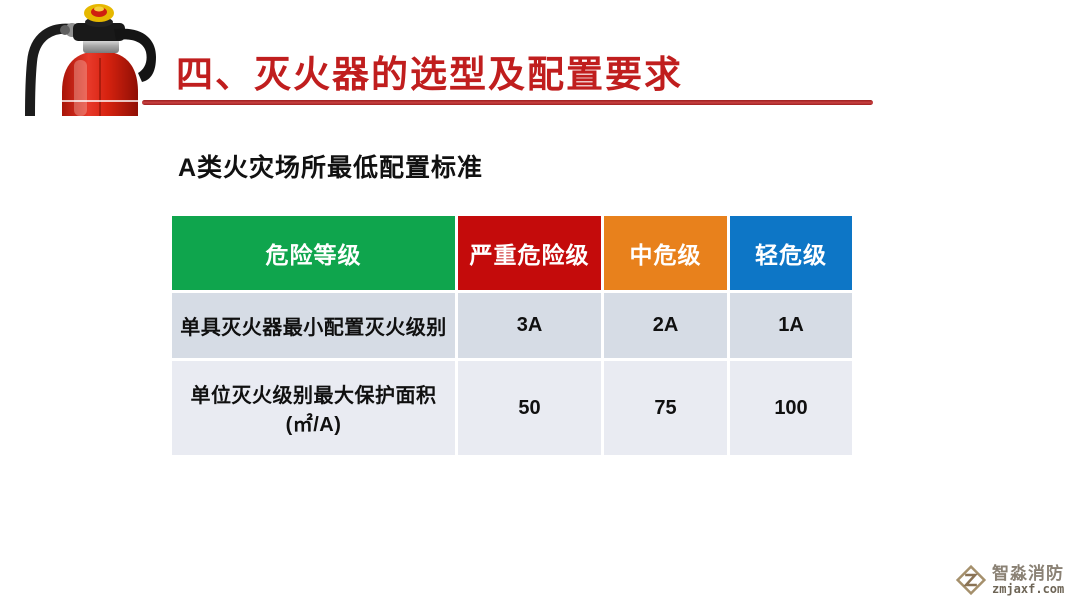 Image resolution: width=1080 pixels, height=608 pixels. I want to click on table-cell: 100, so click(791, 408).